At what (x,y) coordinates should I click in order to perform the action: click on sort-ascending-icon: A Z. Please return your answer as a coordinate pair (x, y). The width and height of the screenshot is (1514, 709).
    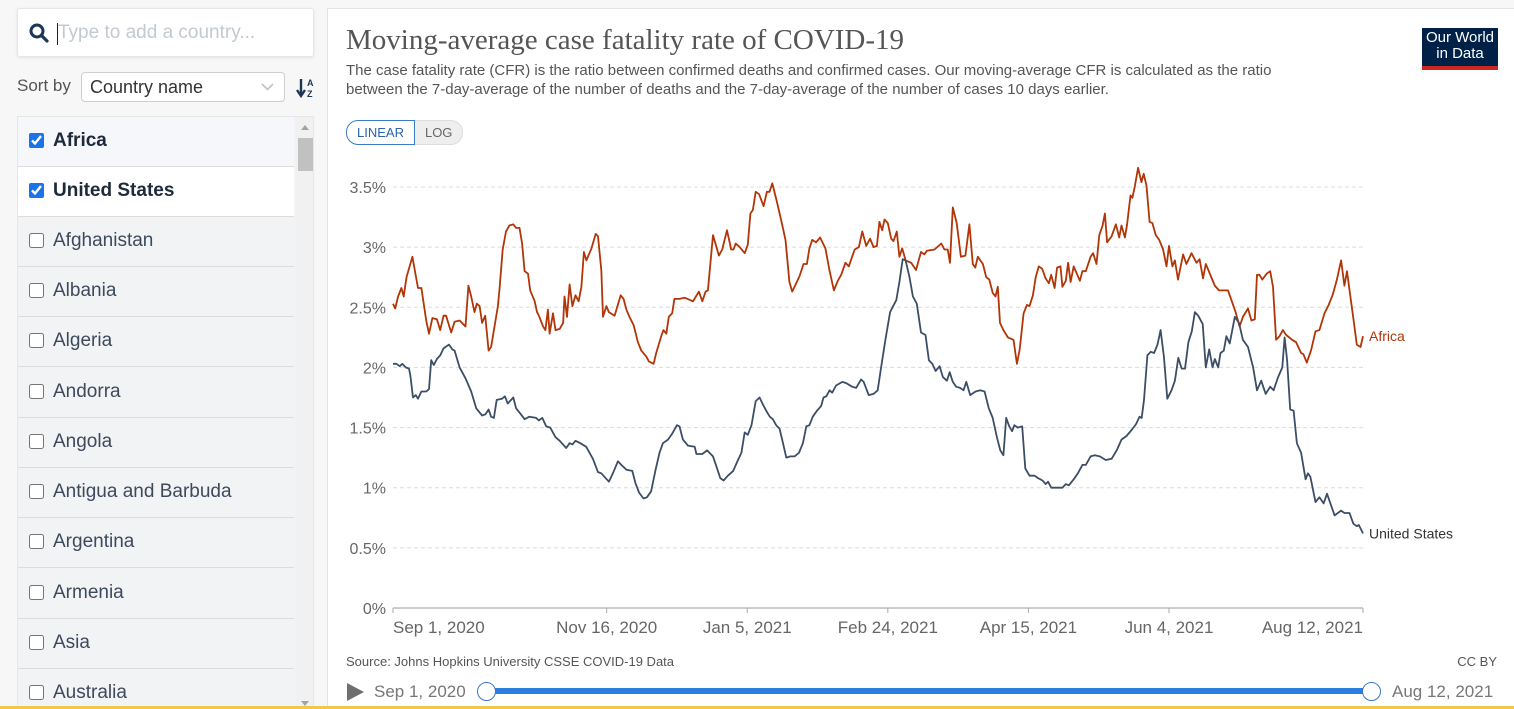
    Looking at the image, I should click on (306, 88).